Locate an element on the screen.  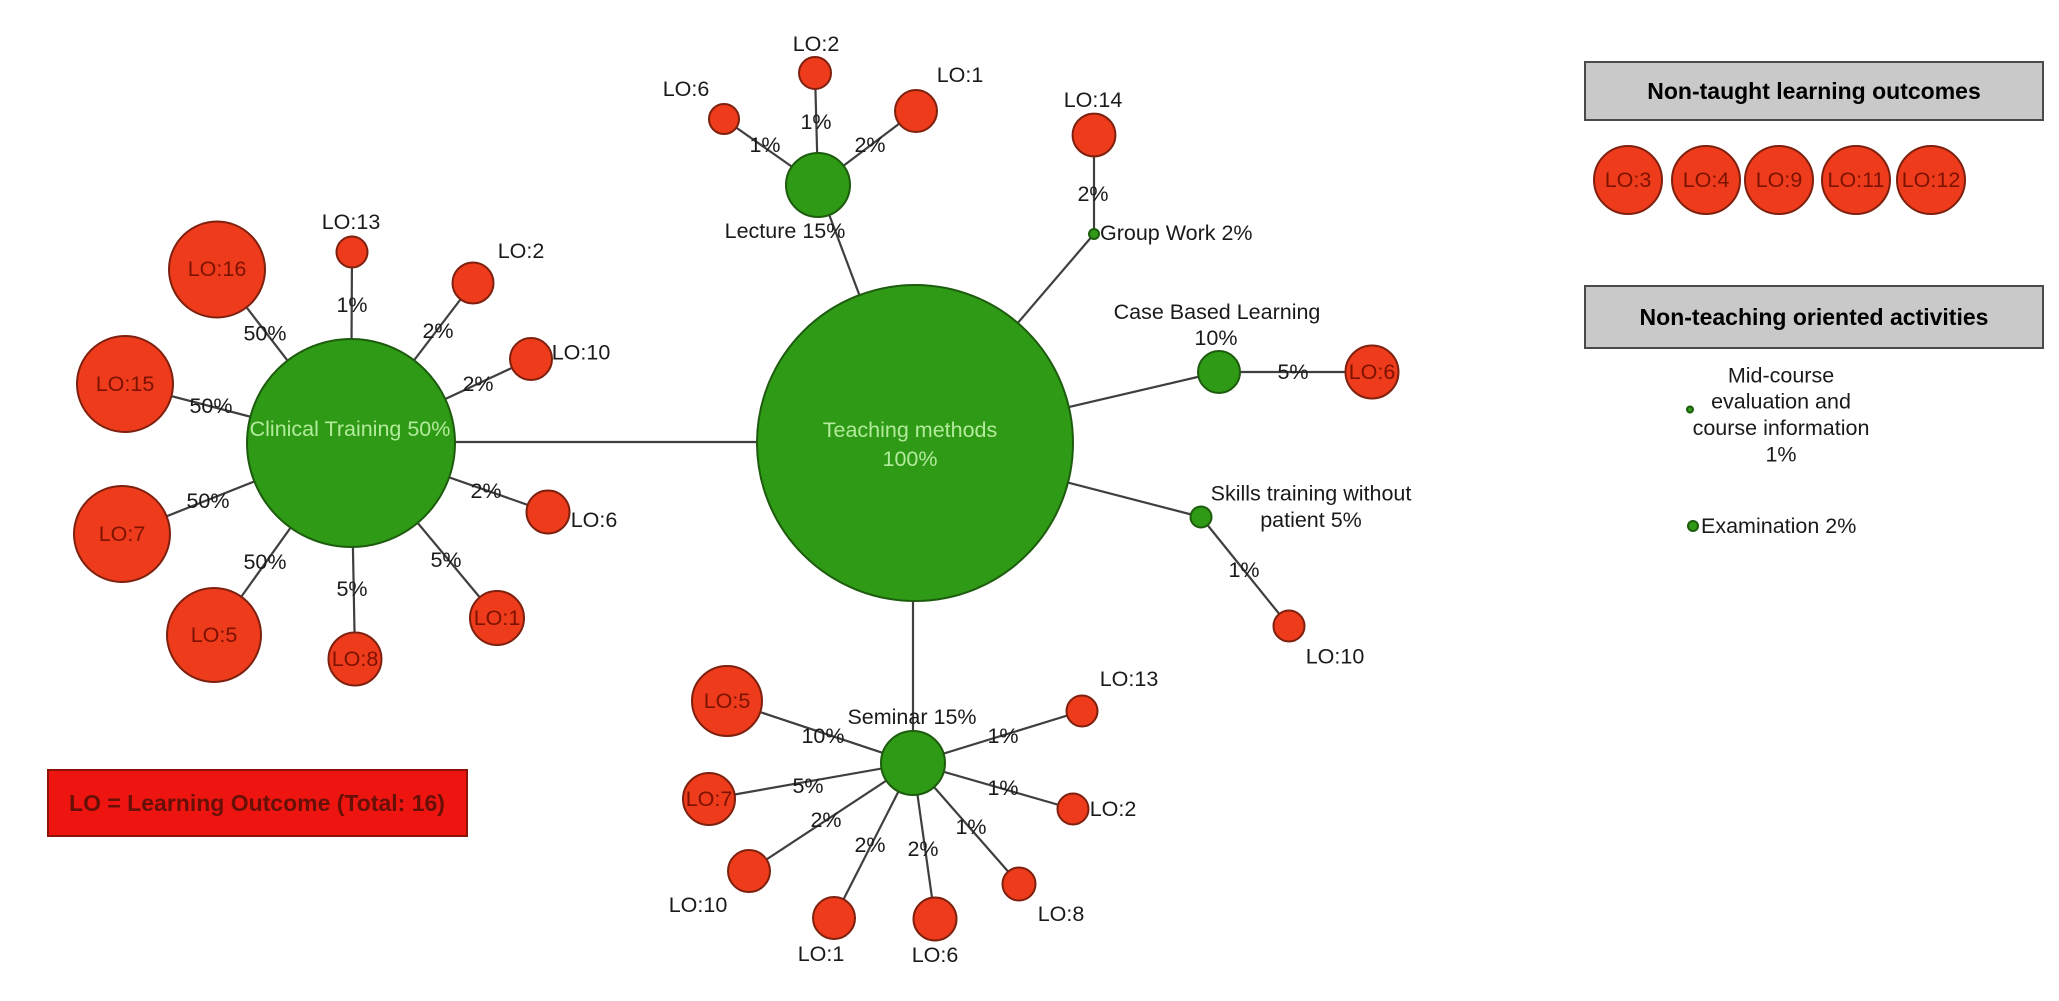
svg-text: Seminar 15% is located at coordinates (911, 717).